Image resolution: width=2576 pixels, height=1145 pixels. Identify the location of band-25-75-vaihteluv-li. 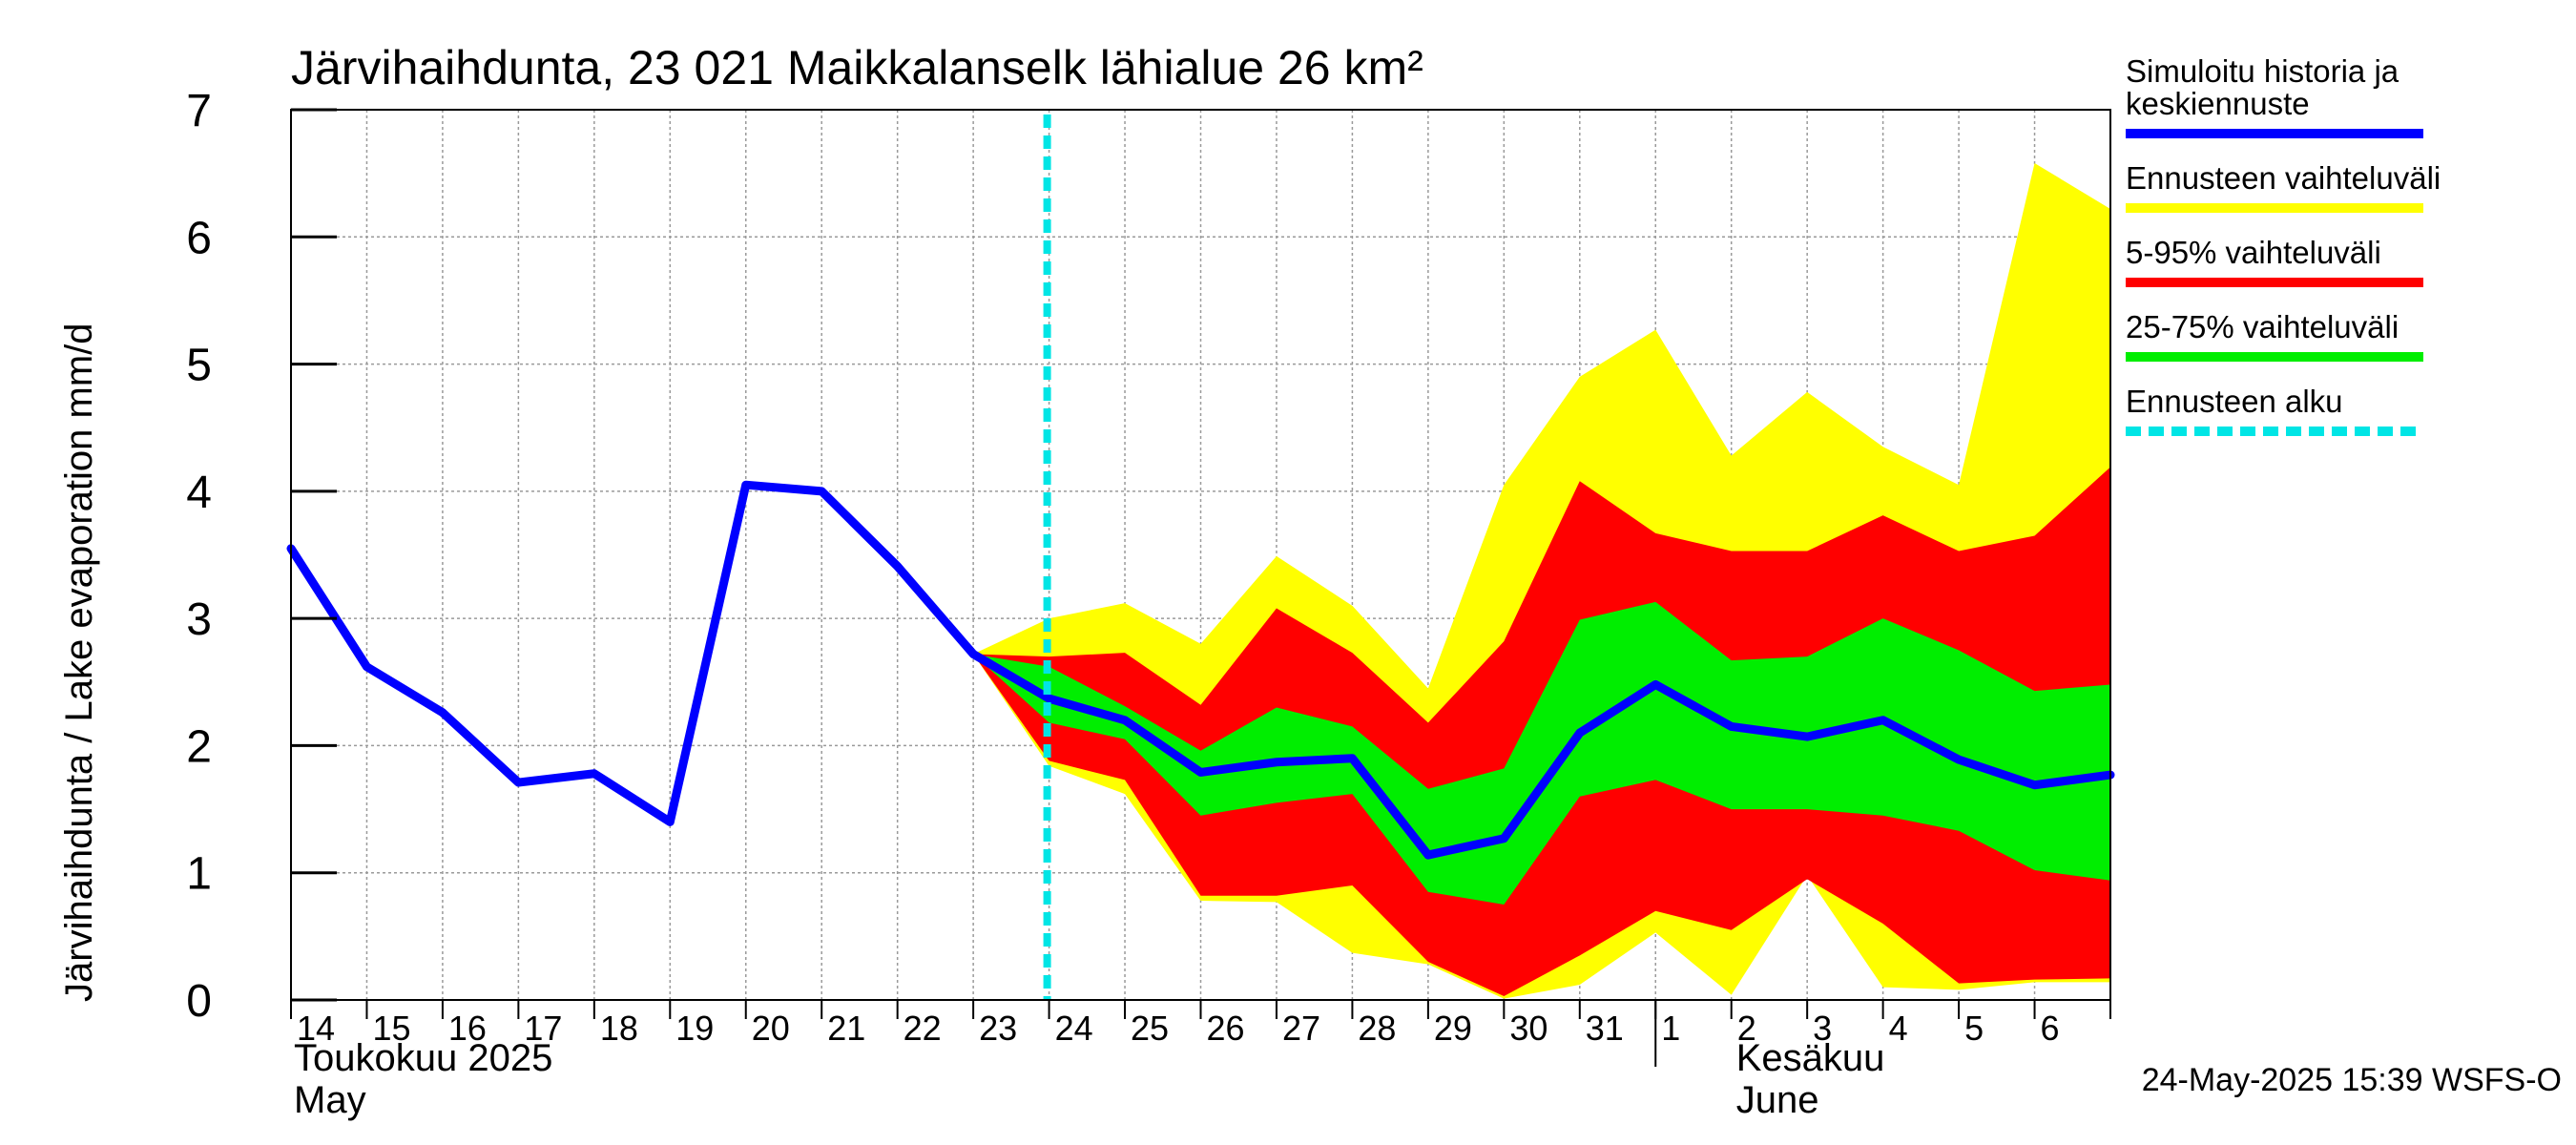
(1541, 754).